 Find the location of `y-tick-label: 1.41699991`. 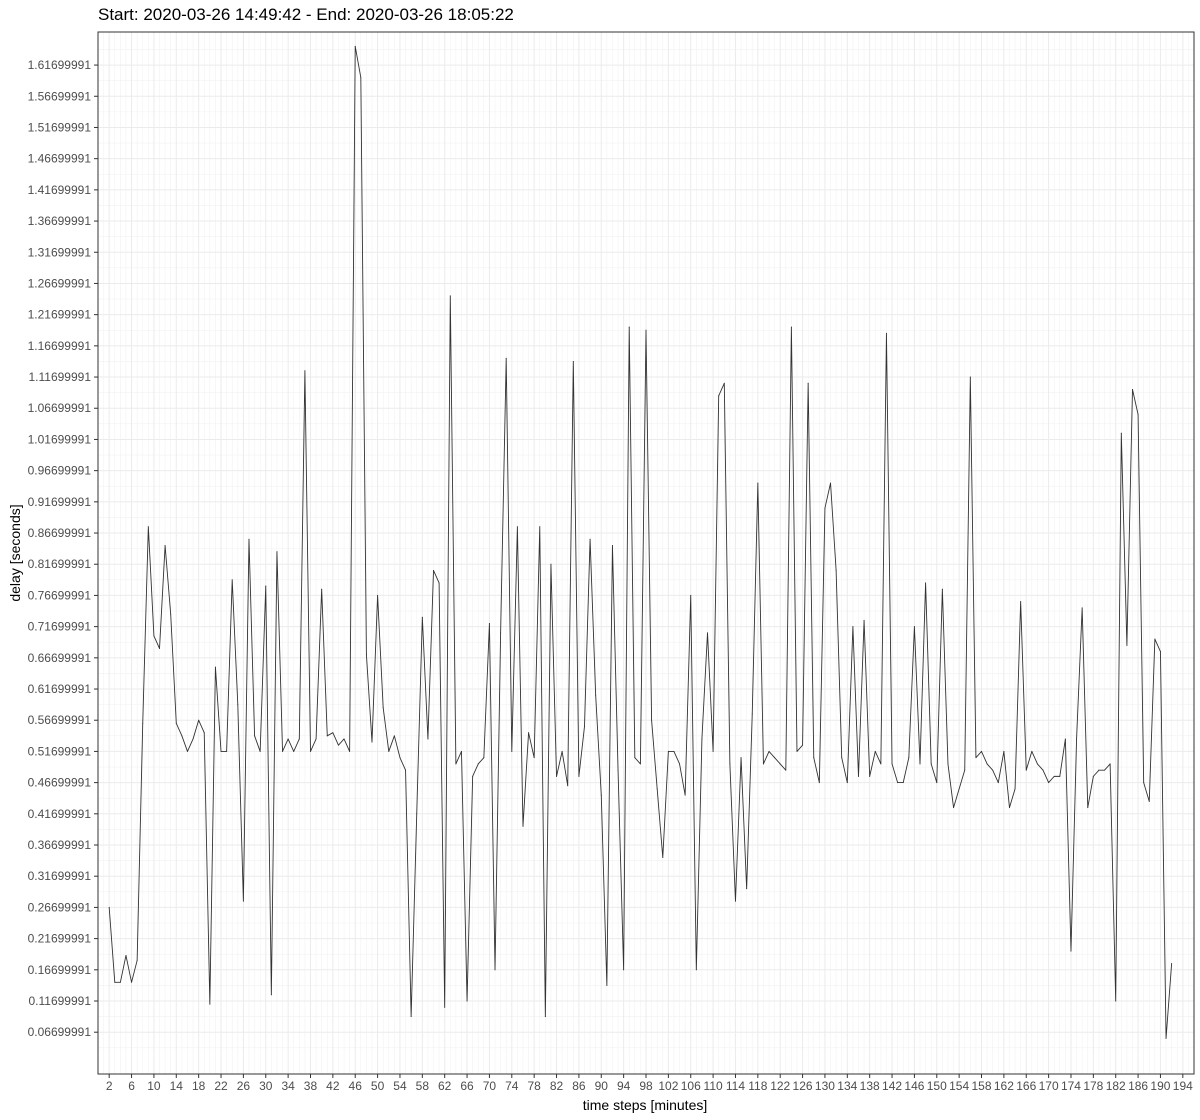

y-tick-label: 1.41699991 is located at coordinates (60, 190).